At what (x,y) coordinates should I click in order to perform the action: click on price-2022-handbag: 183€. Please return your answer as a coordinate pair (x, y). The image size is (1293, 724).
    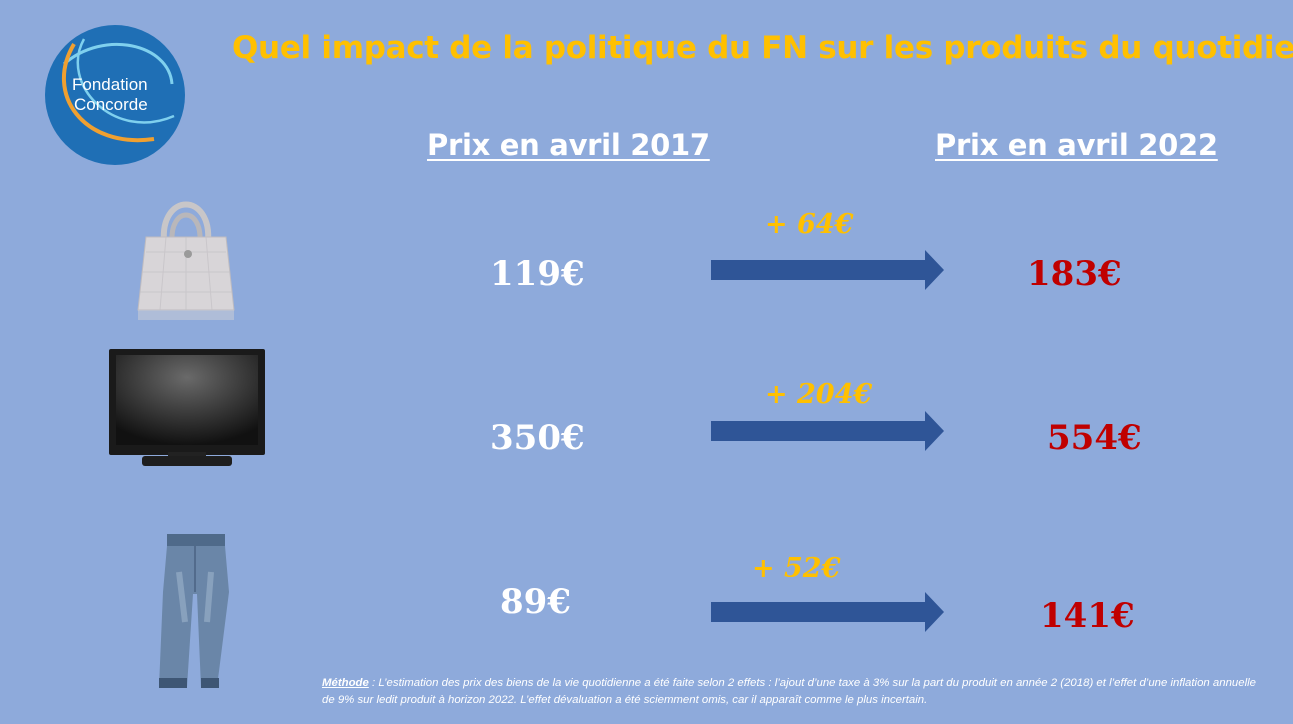
    Looking at the image, I should click on (1074, 274).